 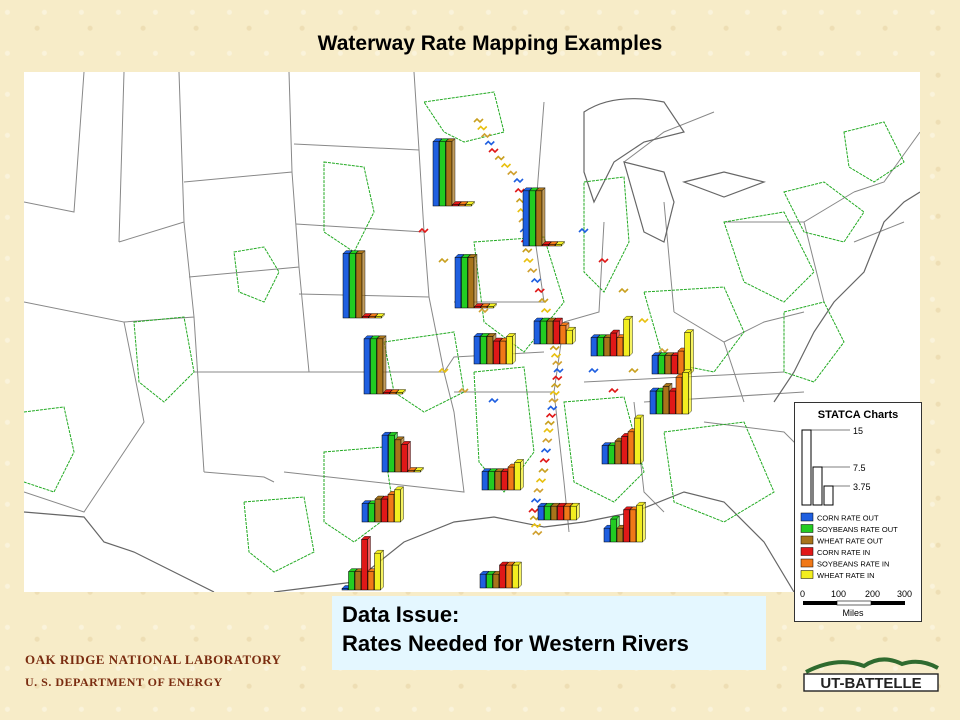 What do you see at coordinates (862, 487) in the screenshot?
I see `scale-label-3-75: 3.75` at bounding box center [862, 487].